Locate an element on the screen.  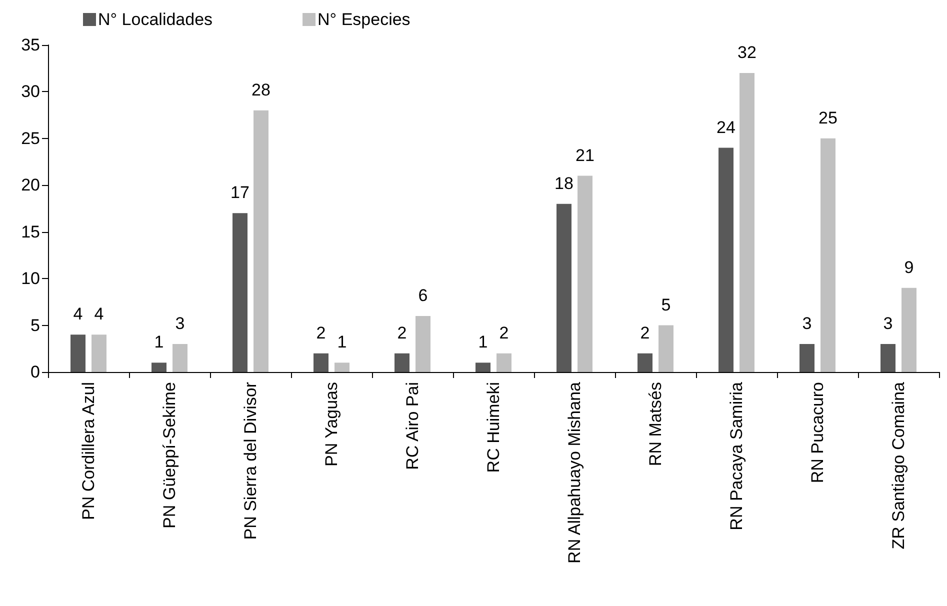
data-label: 32 is located at coordinates (747, 52).